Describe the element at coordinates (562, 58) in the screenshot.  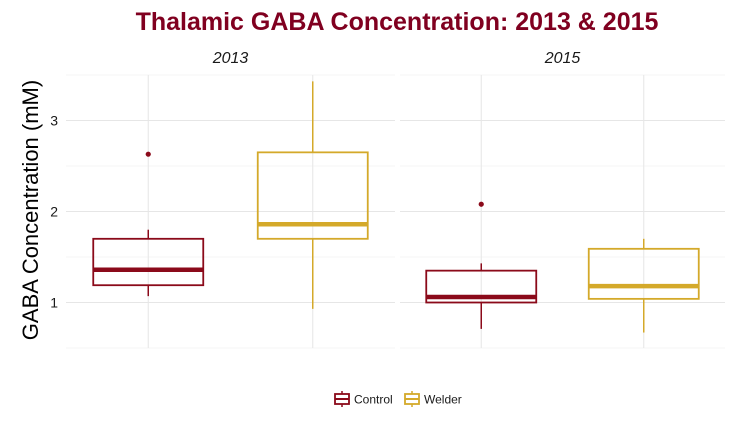
I see `panel-strip-label: 2015` at that location.